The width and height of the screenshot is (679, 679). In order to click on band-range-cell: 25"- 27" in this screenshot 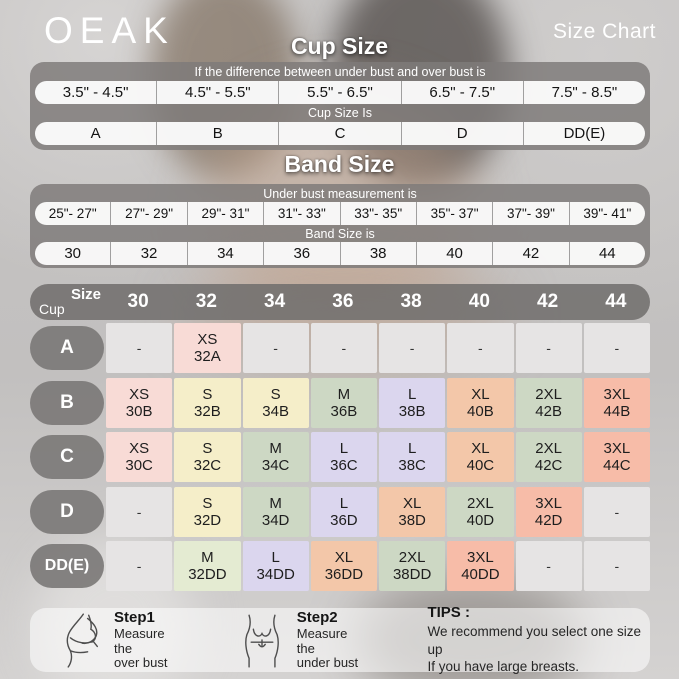, I will do `click(72, 213)`.